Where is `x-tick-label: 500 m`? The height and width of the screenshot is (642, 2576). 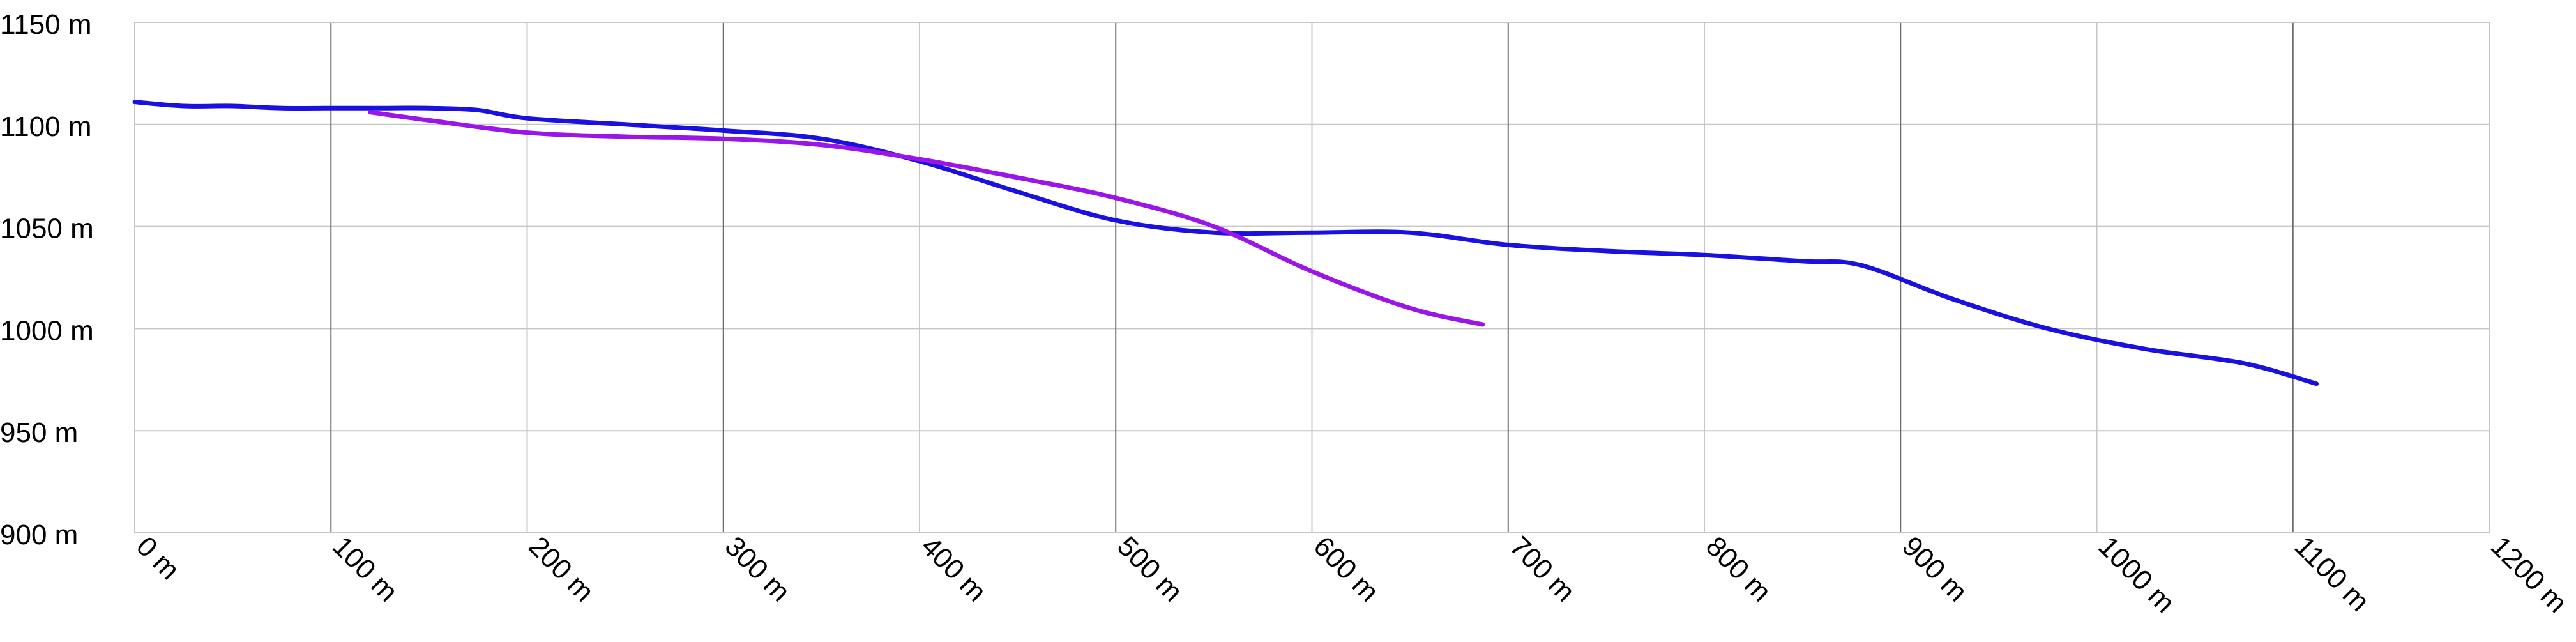
x-tick-label: 500 m is located at coordinates (1150, 569).